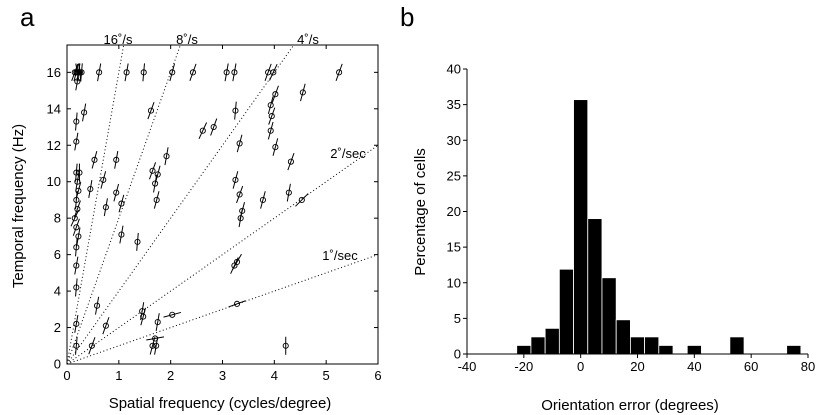  I want to click on x-tick-label: 40, so click(694, 366).